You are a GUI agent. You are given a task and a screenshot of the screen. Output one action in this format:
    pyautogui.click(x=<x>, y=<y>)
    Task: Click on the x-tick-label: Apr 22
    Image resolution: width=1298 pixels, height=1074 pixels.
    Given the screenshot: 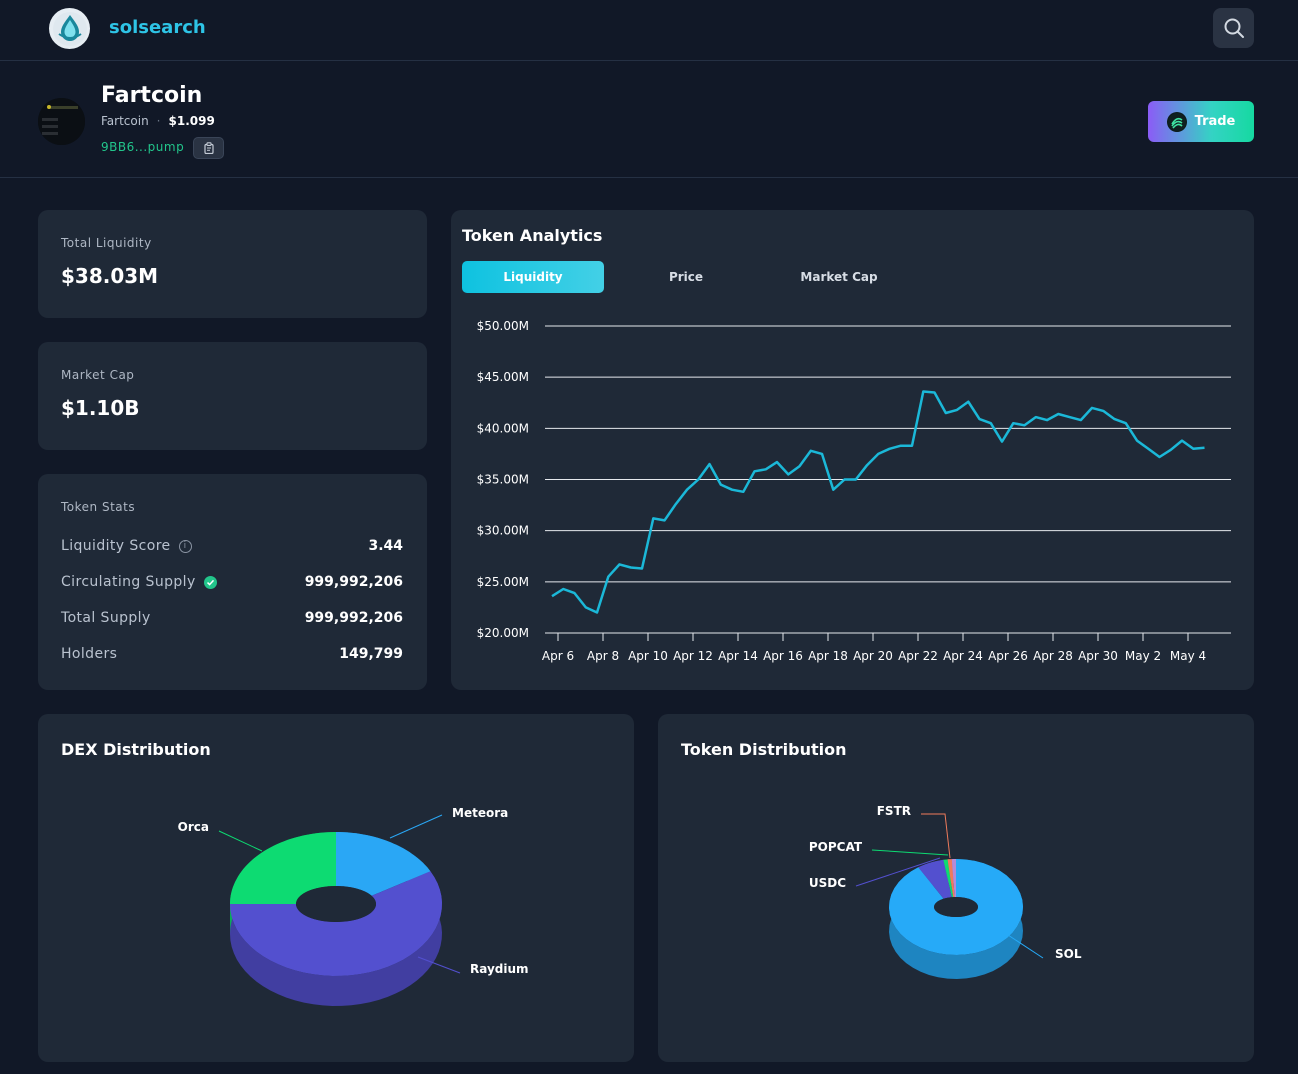 What is the action you would take?
    pyautogui.click(x=918, y=656)
    